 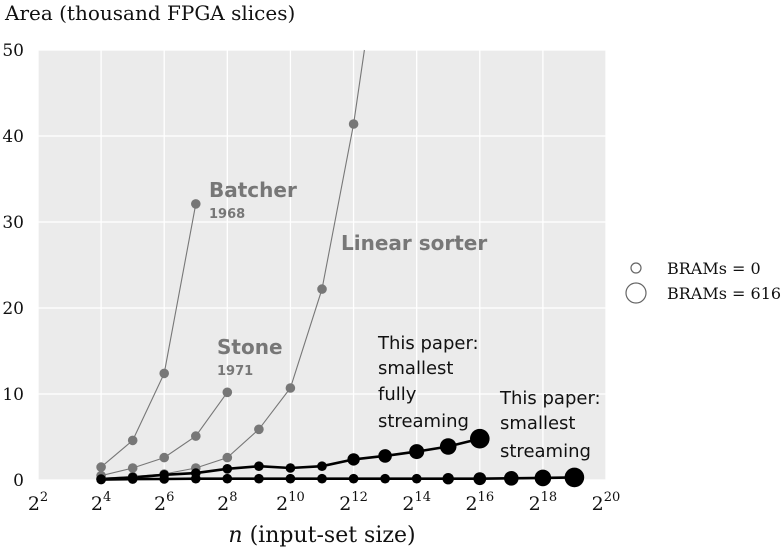 I want to click on annotation-batcher-year: 1968, so click(x=227, y=214).